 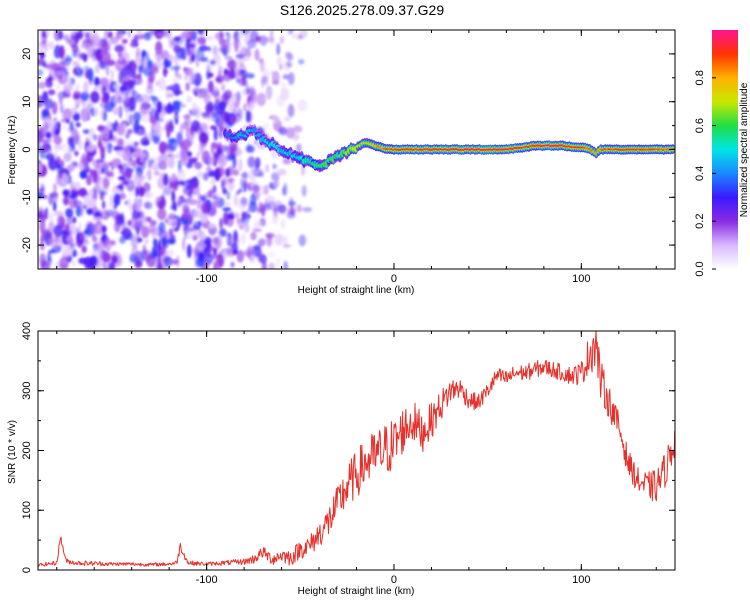 What do you see at coordinates (27, 570) in the screenshot?
I see `snr-y-tick-label: 0` at bounding box center [27, 570].